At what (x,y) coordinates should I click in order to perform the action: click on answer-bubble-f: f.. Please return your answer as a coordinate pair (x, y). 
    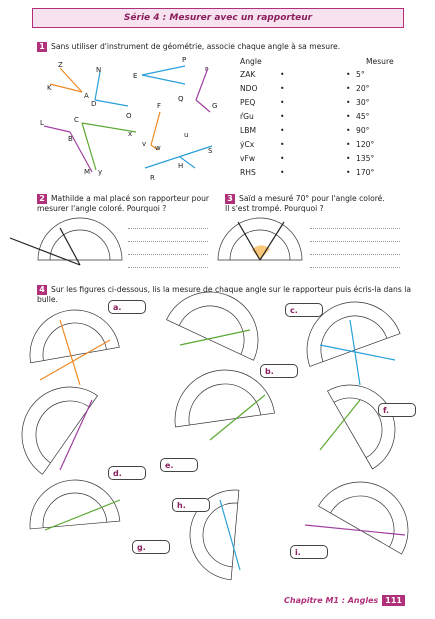
    Looking at the image, I should click on (397, 410).